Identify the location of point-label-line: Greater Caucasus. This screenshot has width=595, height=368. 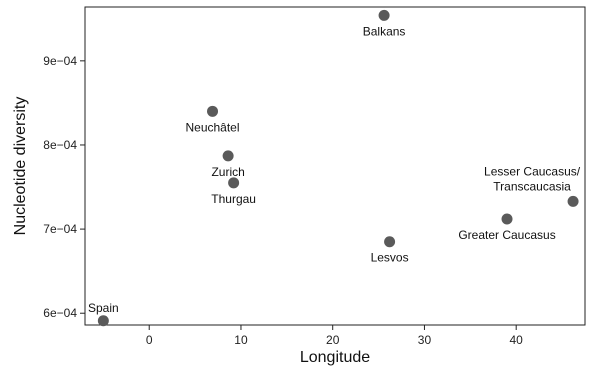
(506, 235).